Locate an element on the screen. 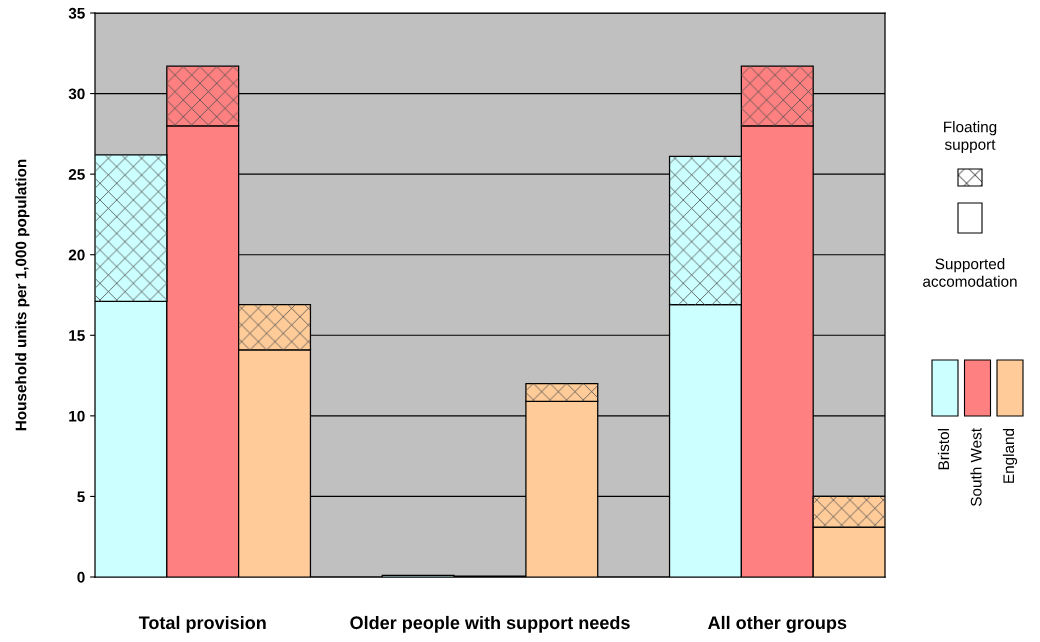 The image size is (1040, 642). y-tick-label: 15 is located at coordinates (77, 335).